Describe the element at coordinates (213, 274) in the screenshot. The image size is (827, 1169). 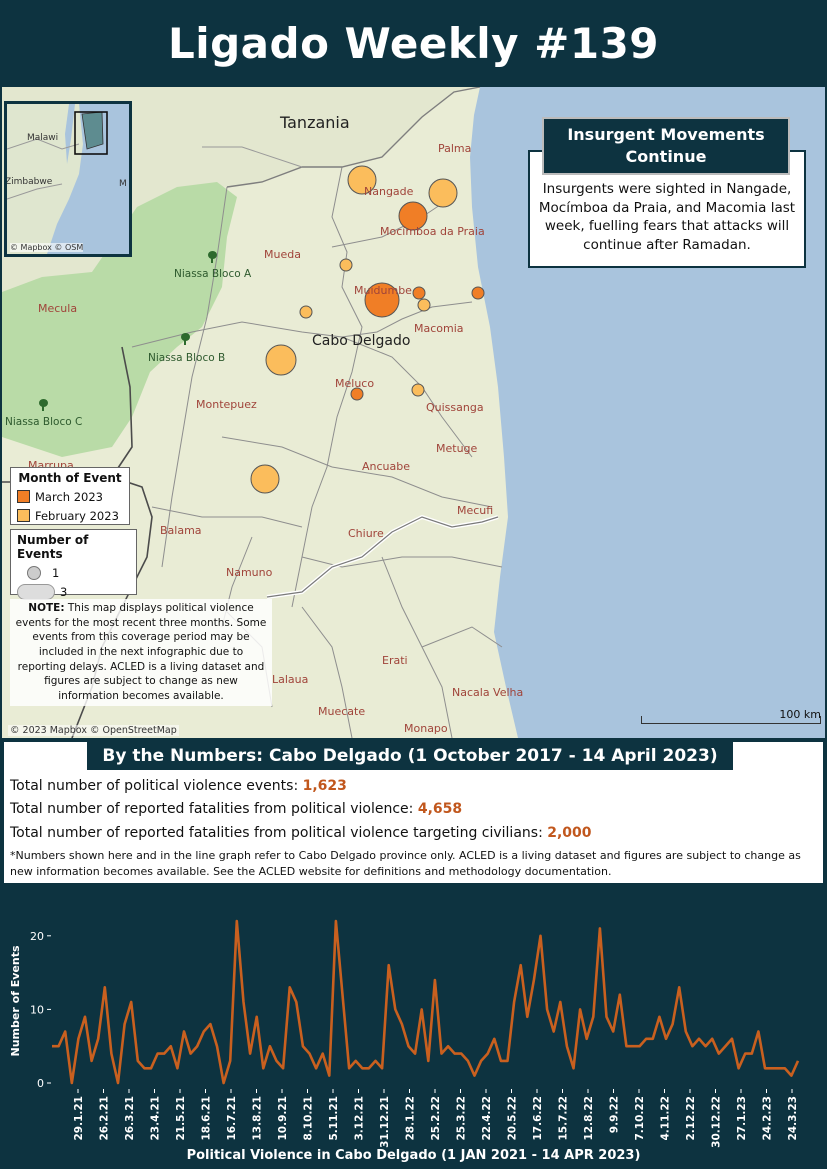
I see `map-label-reserve: Niassa Bloco A` at that location.